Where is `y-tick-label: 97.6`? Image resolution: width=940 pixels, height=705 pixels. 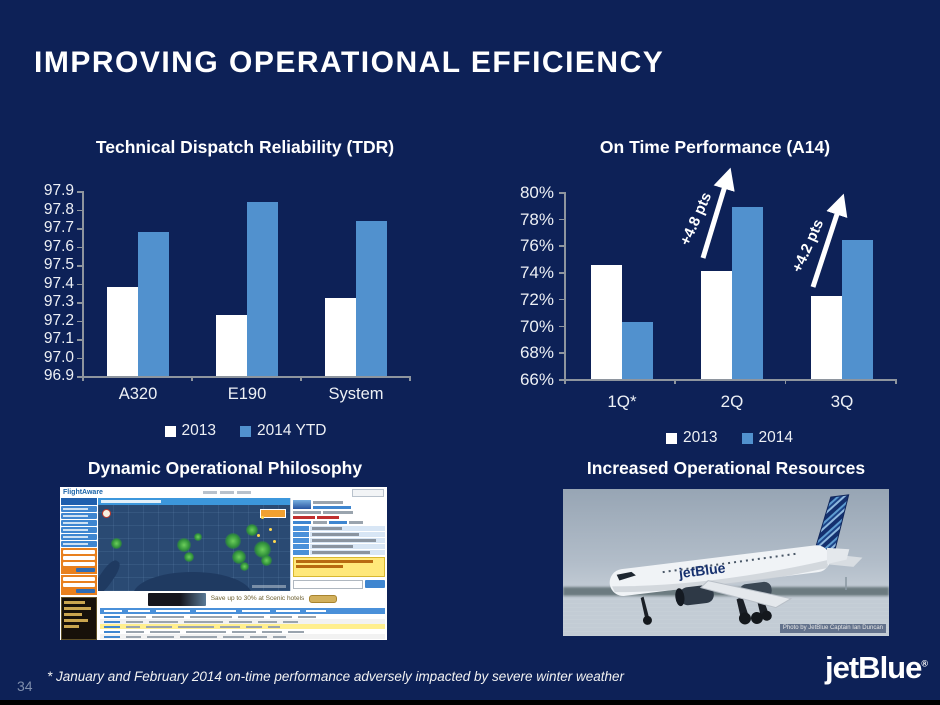
y-tick-label: 97.6 is located at coordinates (58, 246).